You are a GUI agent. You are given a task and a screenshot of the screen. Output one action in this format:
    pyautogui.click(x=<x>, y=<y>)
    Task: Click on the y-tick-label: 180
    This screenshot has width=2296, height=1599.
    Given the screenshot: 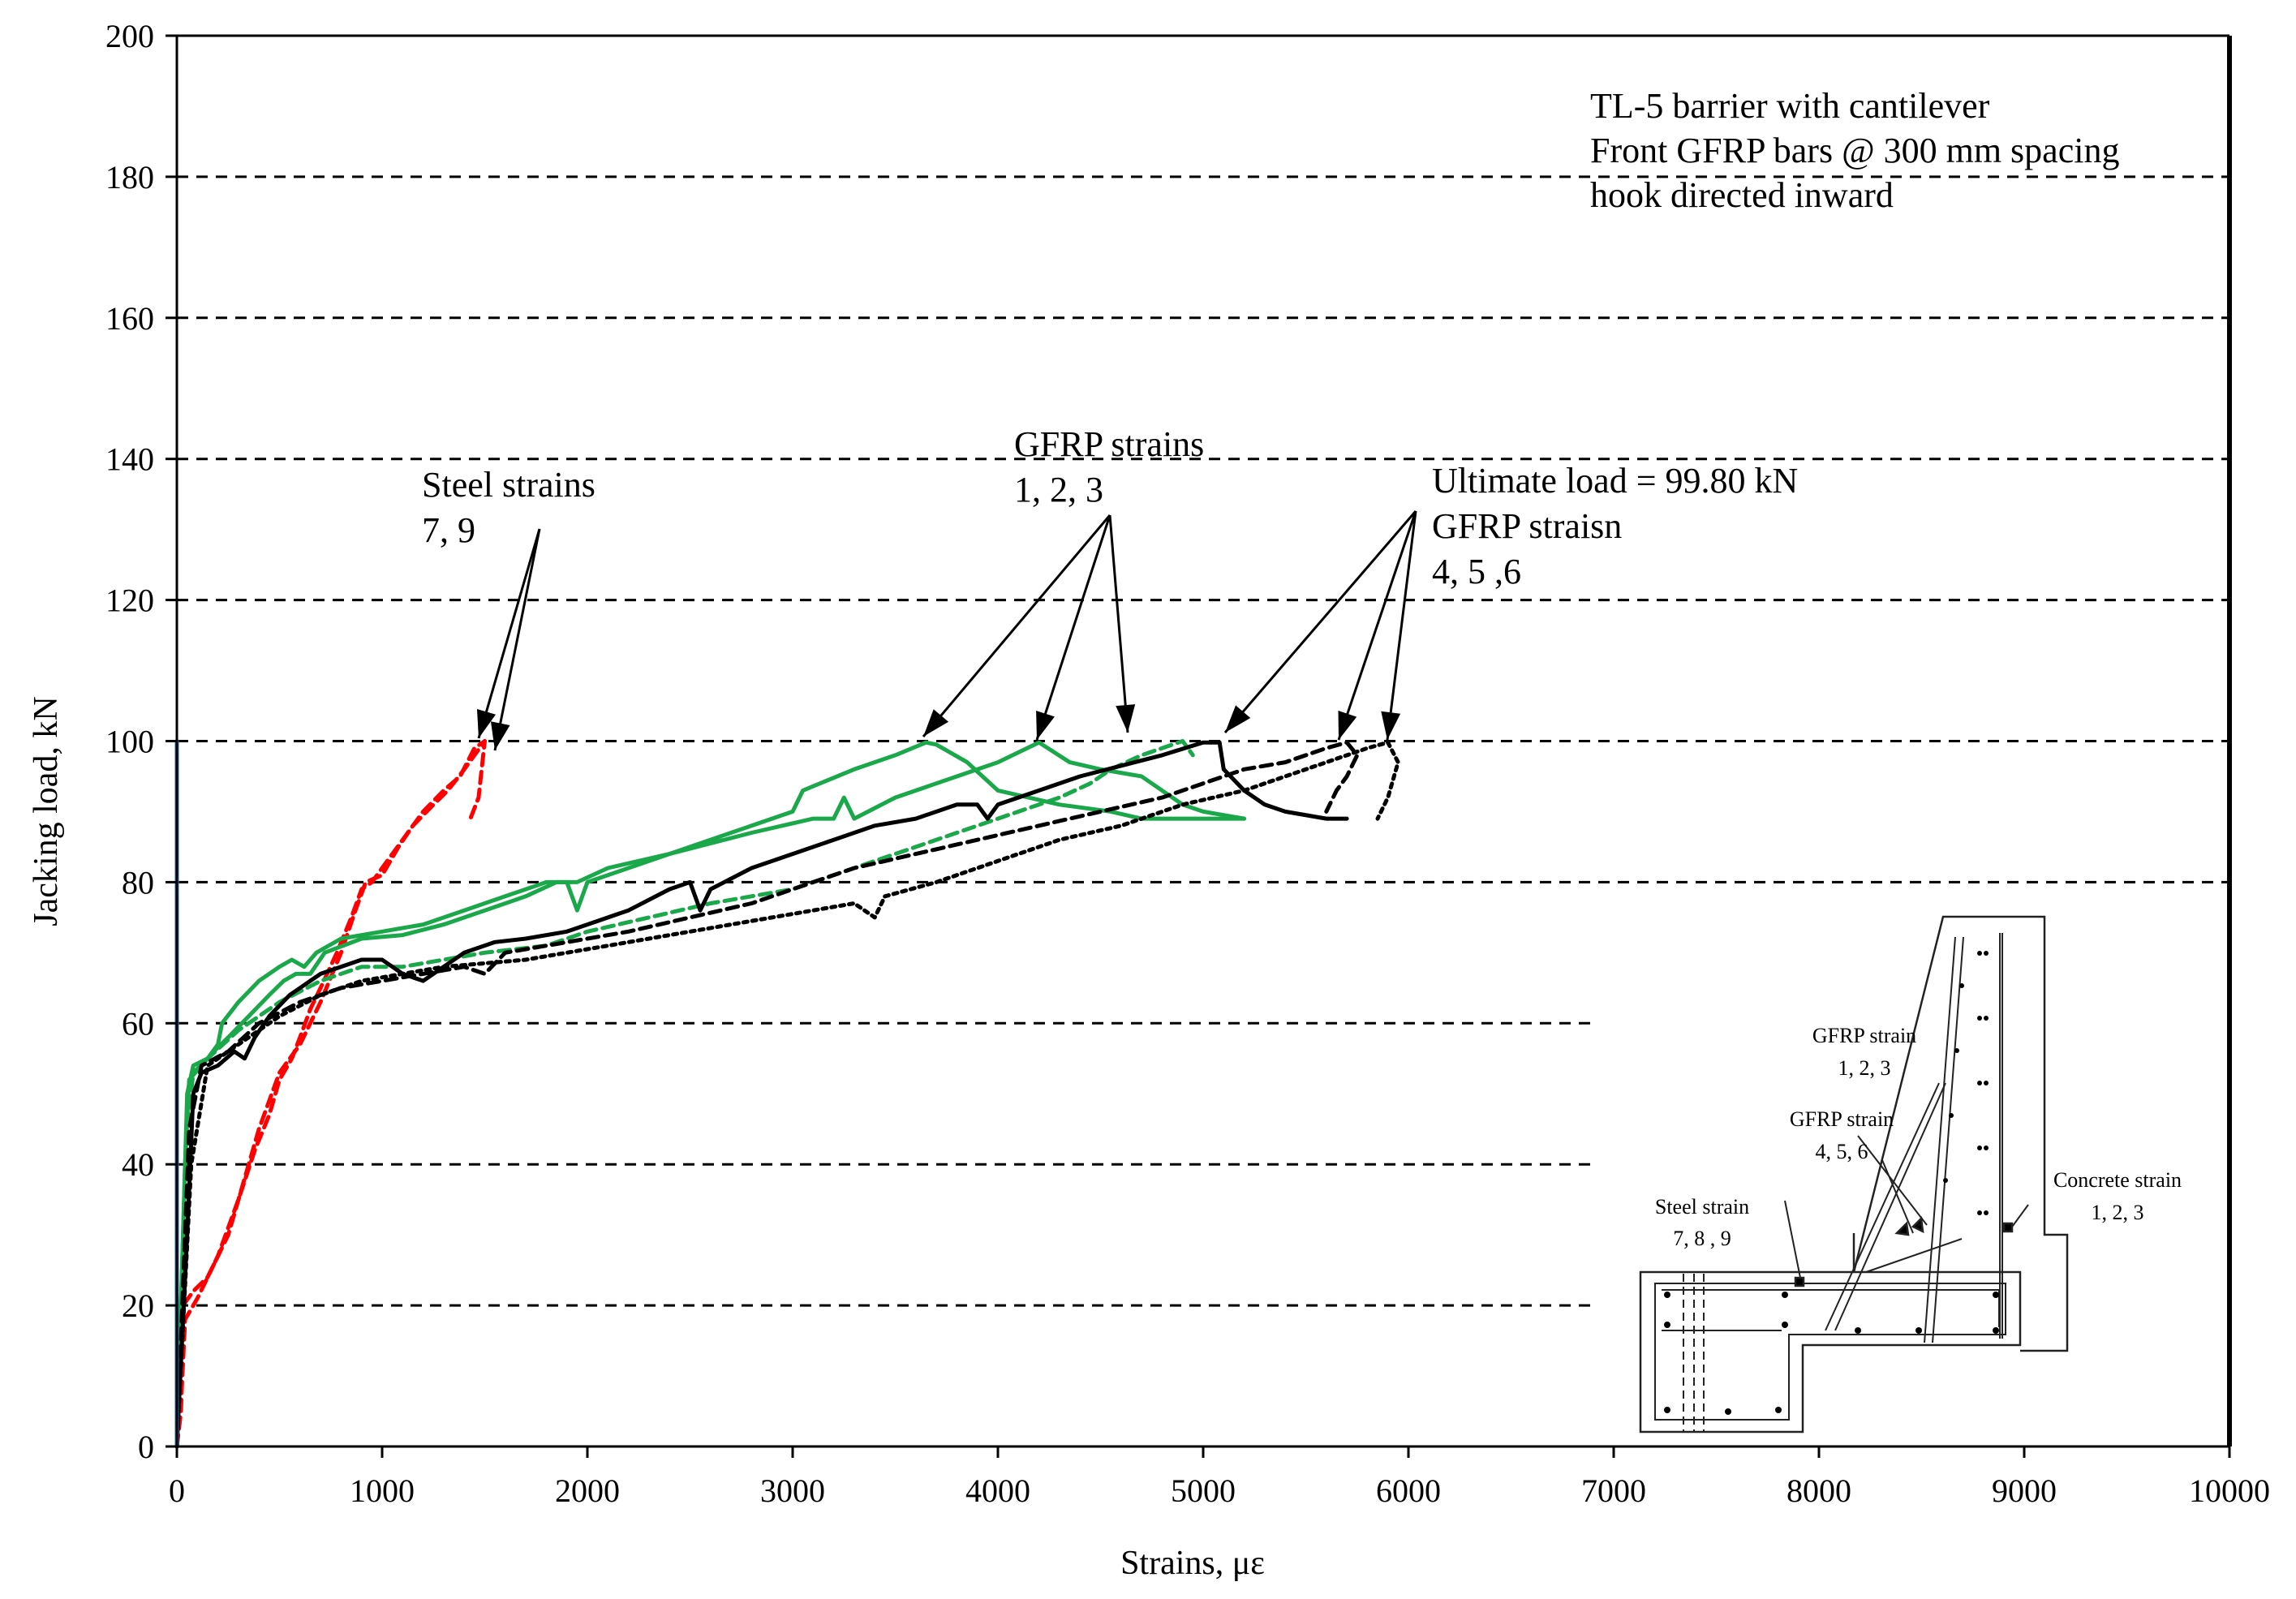 What is the action you would take?
    pyautogui.click(x=129, y=177)
    